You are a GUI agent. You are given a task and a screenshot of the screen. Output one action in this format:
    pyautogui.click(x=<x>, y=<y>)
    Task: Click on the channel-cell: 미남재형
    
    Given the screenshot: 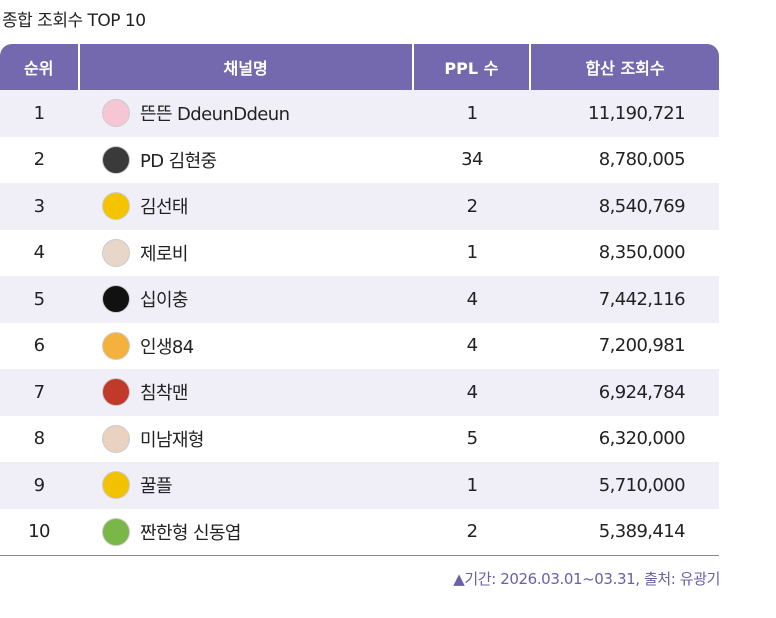 What is the action you would take?
    pyautogui.click(x=246, y=439)
    